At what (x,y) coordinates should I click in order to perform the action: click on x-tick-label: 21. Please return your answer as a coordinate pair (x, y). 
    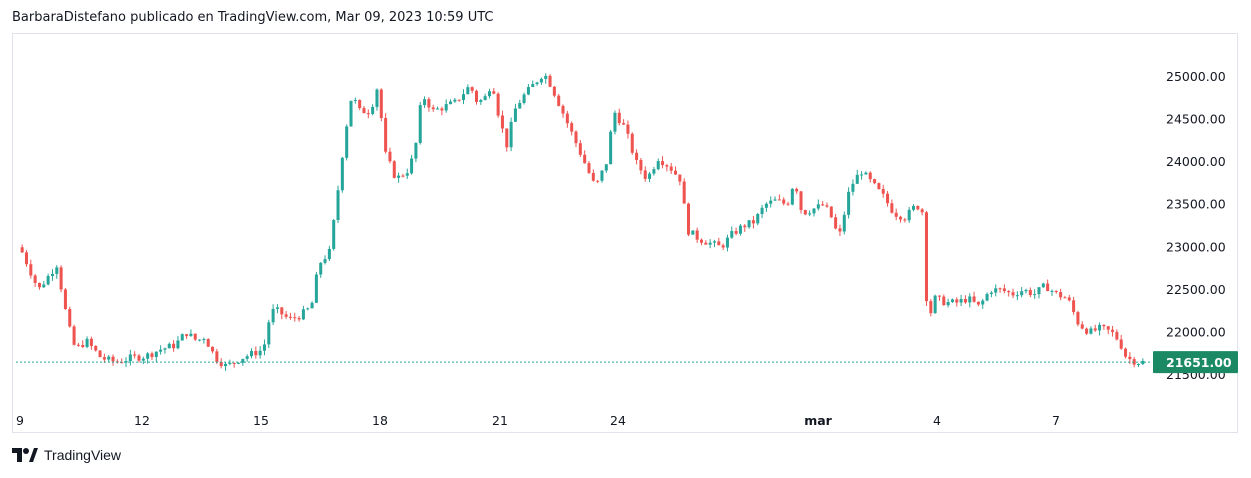
    Looking at the image, I should click on (500, 420).